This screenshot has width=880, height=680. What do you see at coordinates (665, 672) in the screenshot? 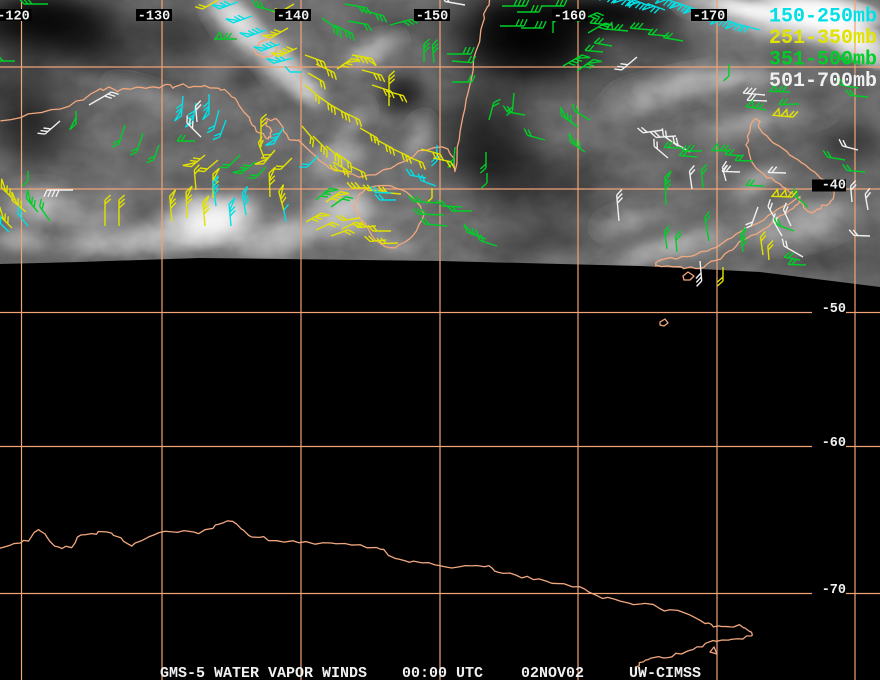
I see `svg-text: UW-CIMSS` at bounding box center [665, 672].